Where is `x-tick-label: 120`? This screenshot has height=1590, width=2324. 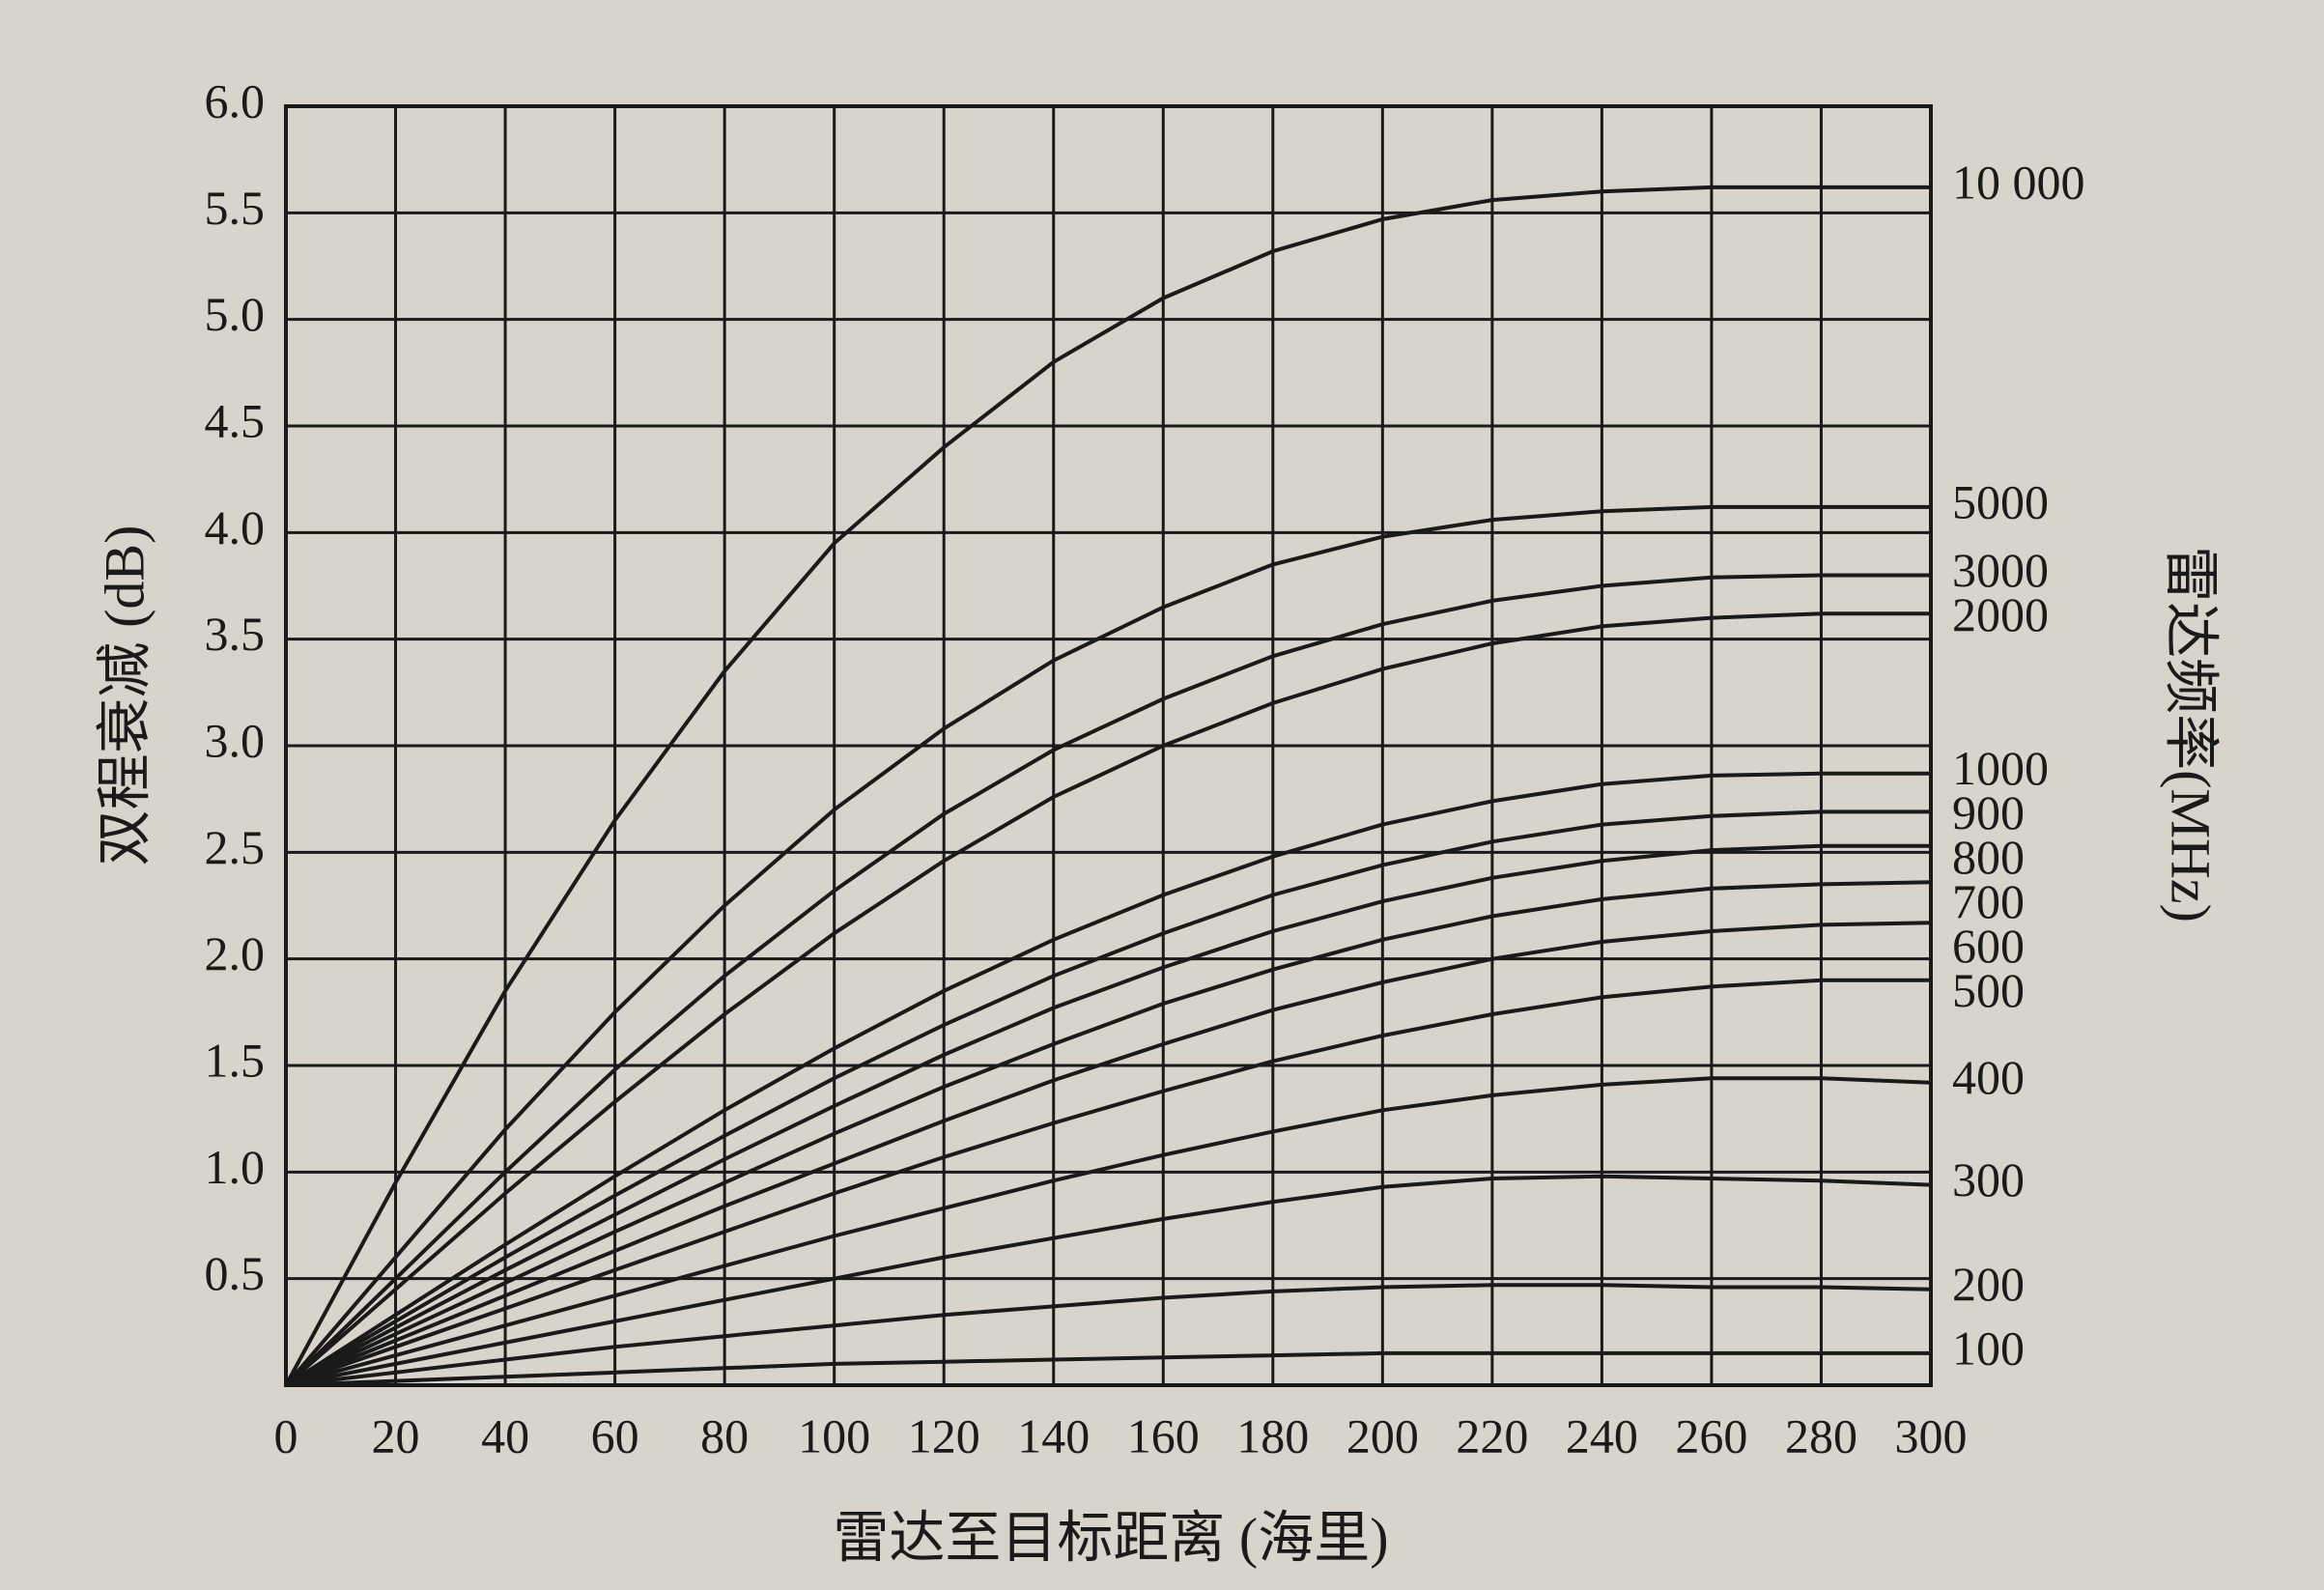
x-tick-label: 120 is located at coordinates (944, 1435).